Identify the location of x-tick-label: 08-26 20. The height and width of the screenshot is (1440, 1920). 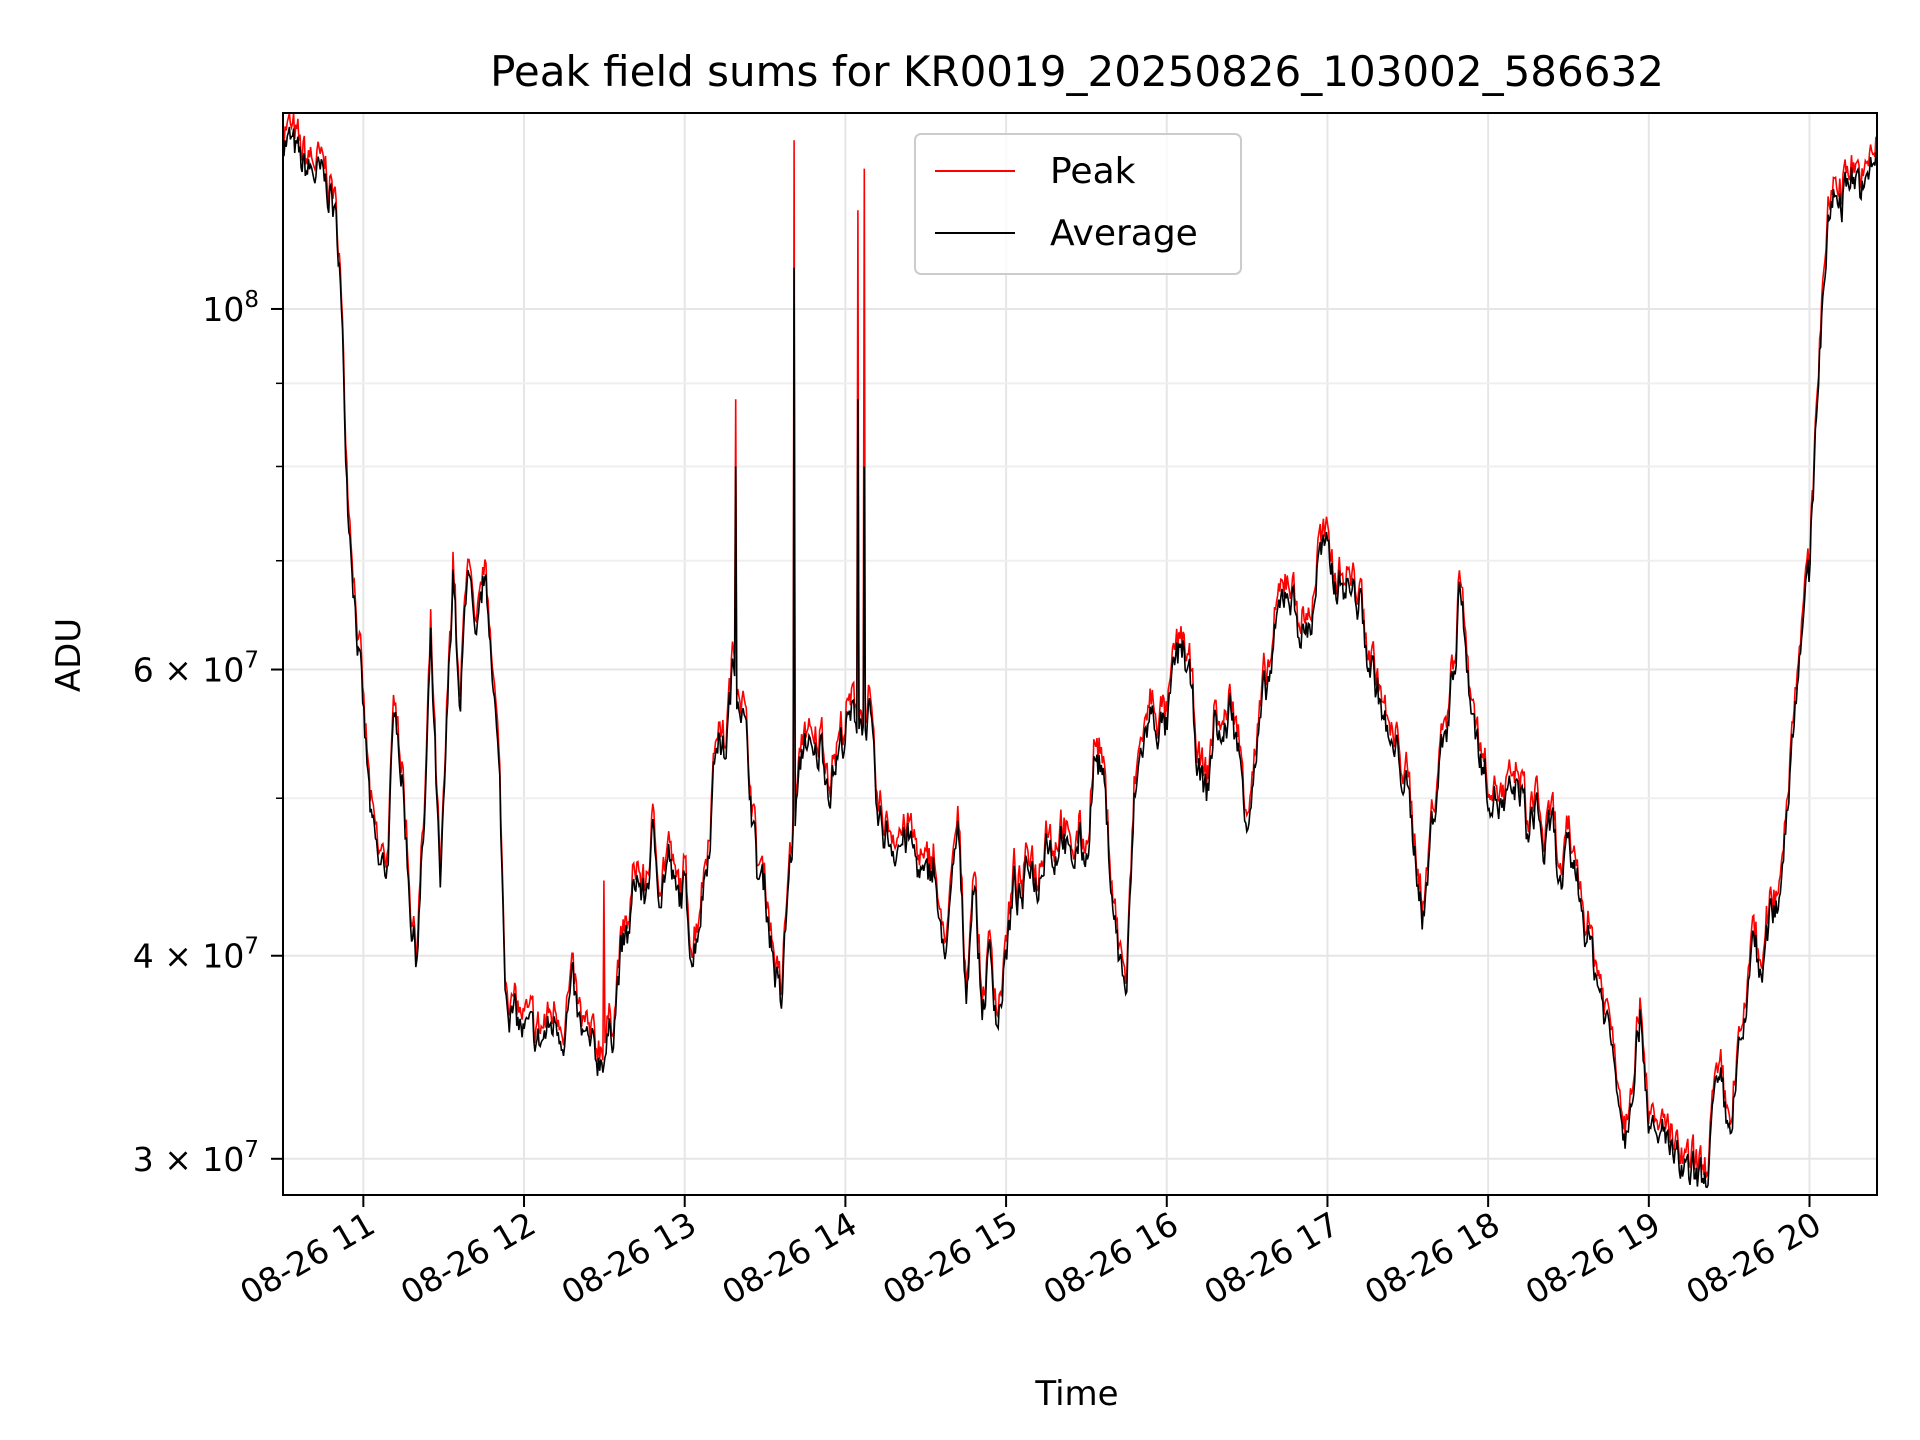
(1754, 1258).